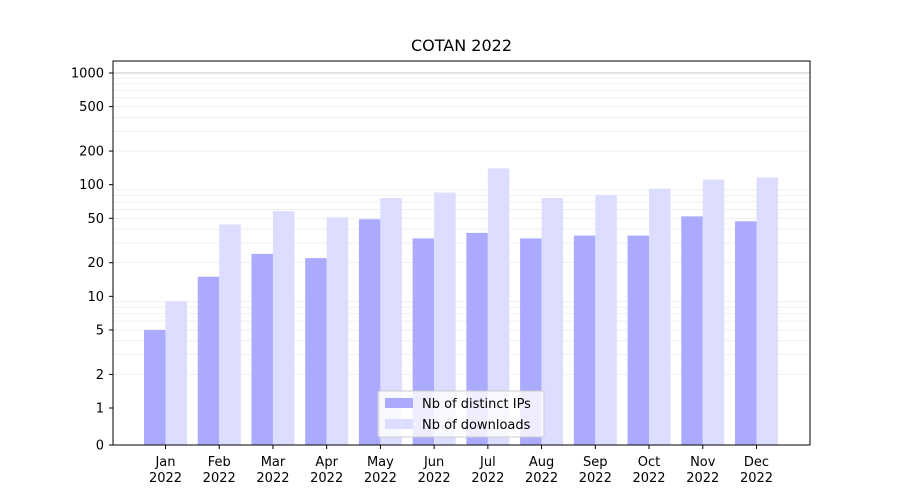 The image size is (900, 500). Describe the element at coordinates (100, 375) in the screenshot. I see `y-tick-label: 2` at that location.